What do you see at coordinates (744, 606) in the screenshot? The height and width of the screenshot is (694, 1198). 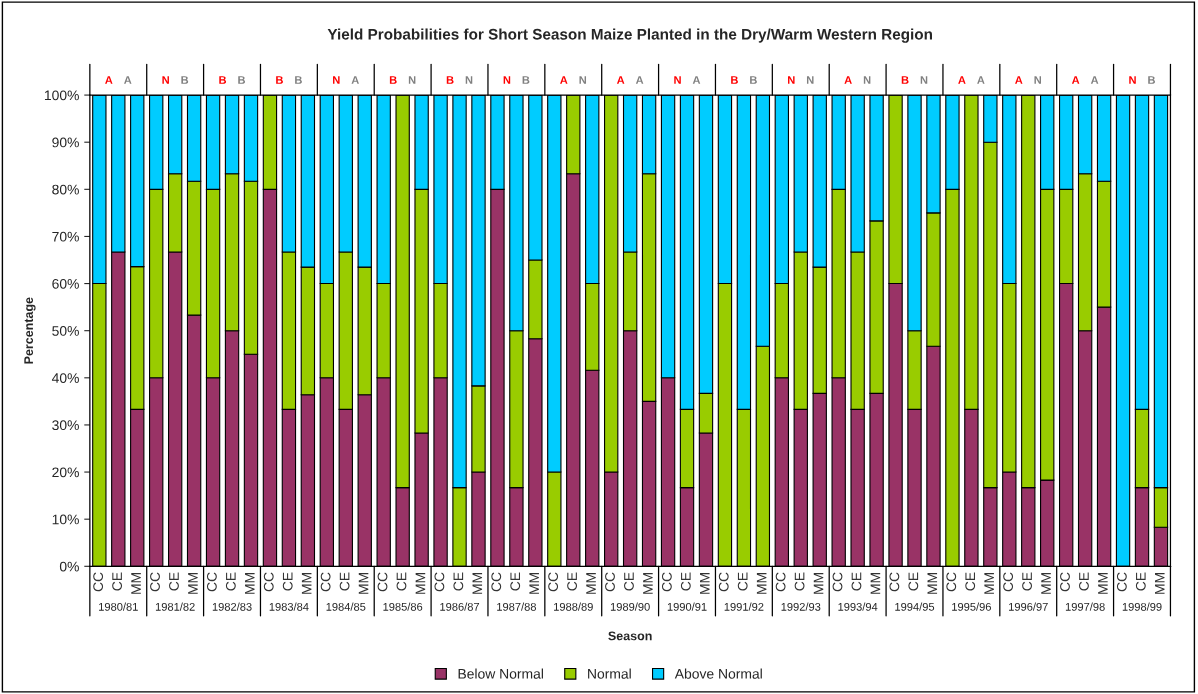 I see `text: 1991/92` at bounding box center [744, 606].